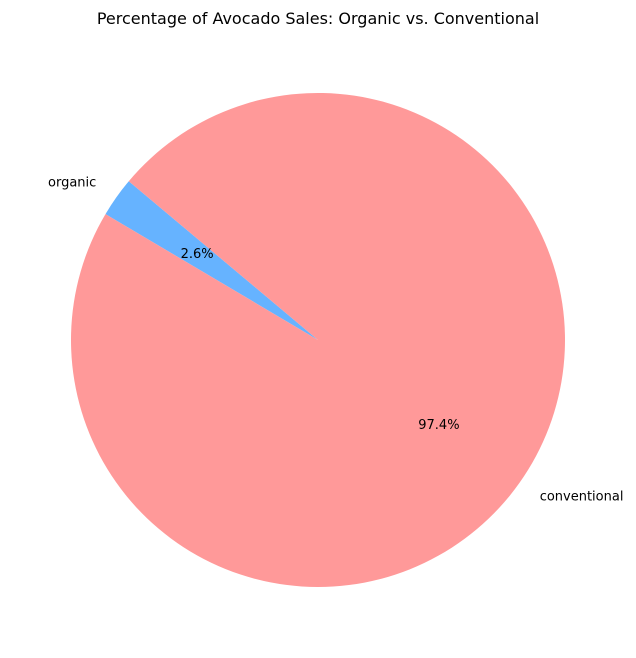 This screenshot has width=636, height=658. Describe the element at coordinates (438, 425) in the screenshot. I see `percent-label-conventional: 97.4%` at that location.